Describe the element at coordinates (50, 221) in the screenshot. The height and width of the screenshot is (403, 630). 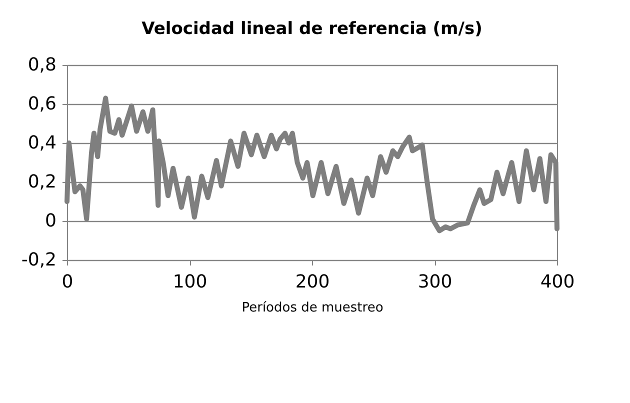
I see `y-tick-label: 0` at that location.